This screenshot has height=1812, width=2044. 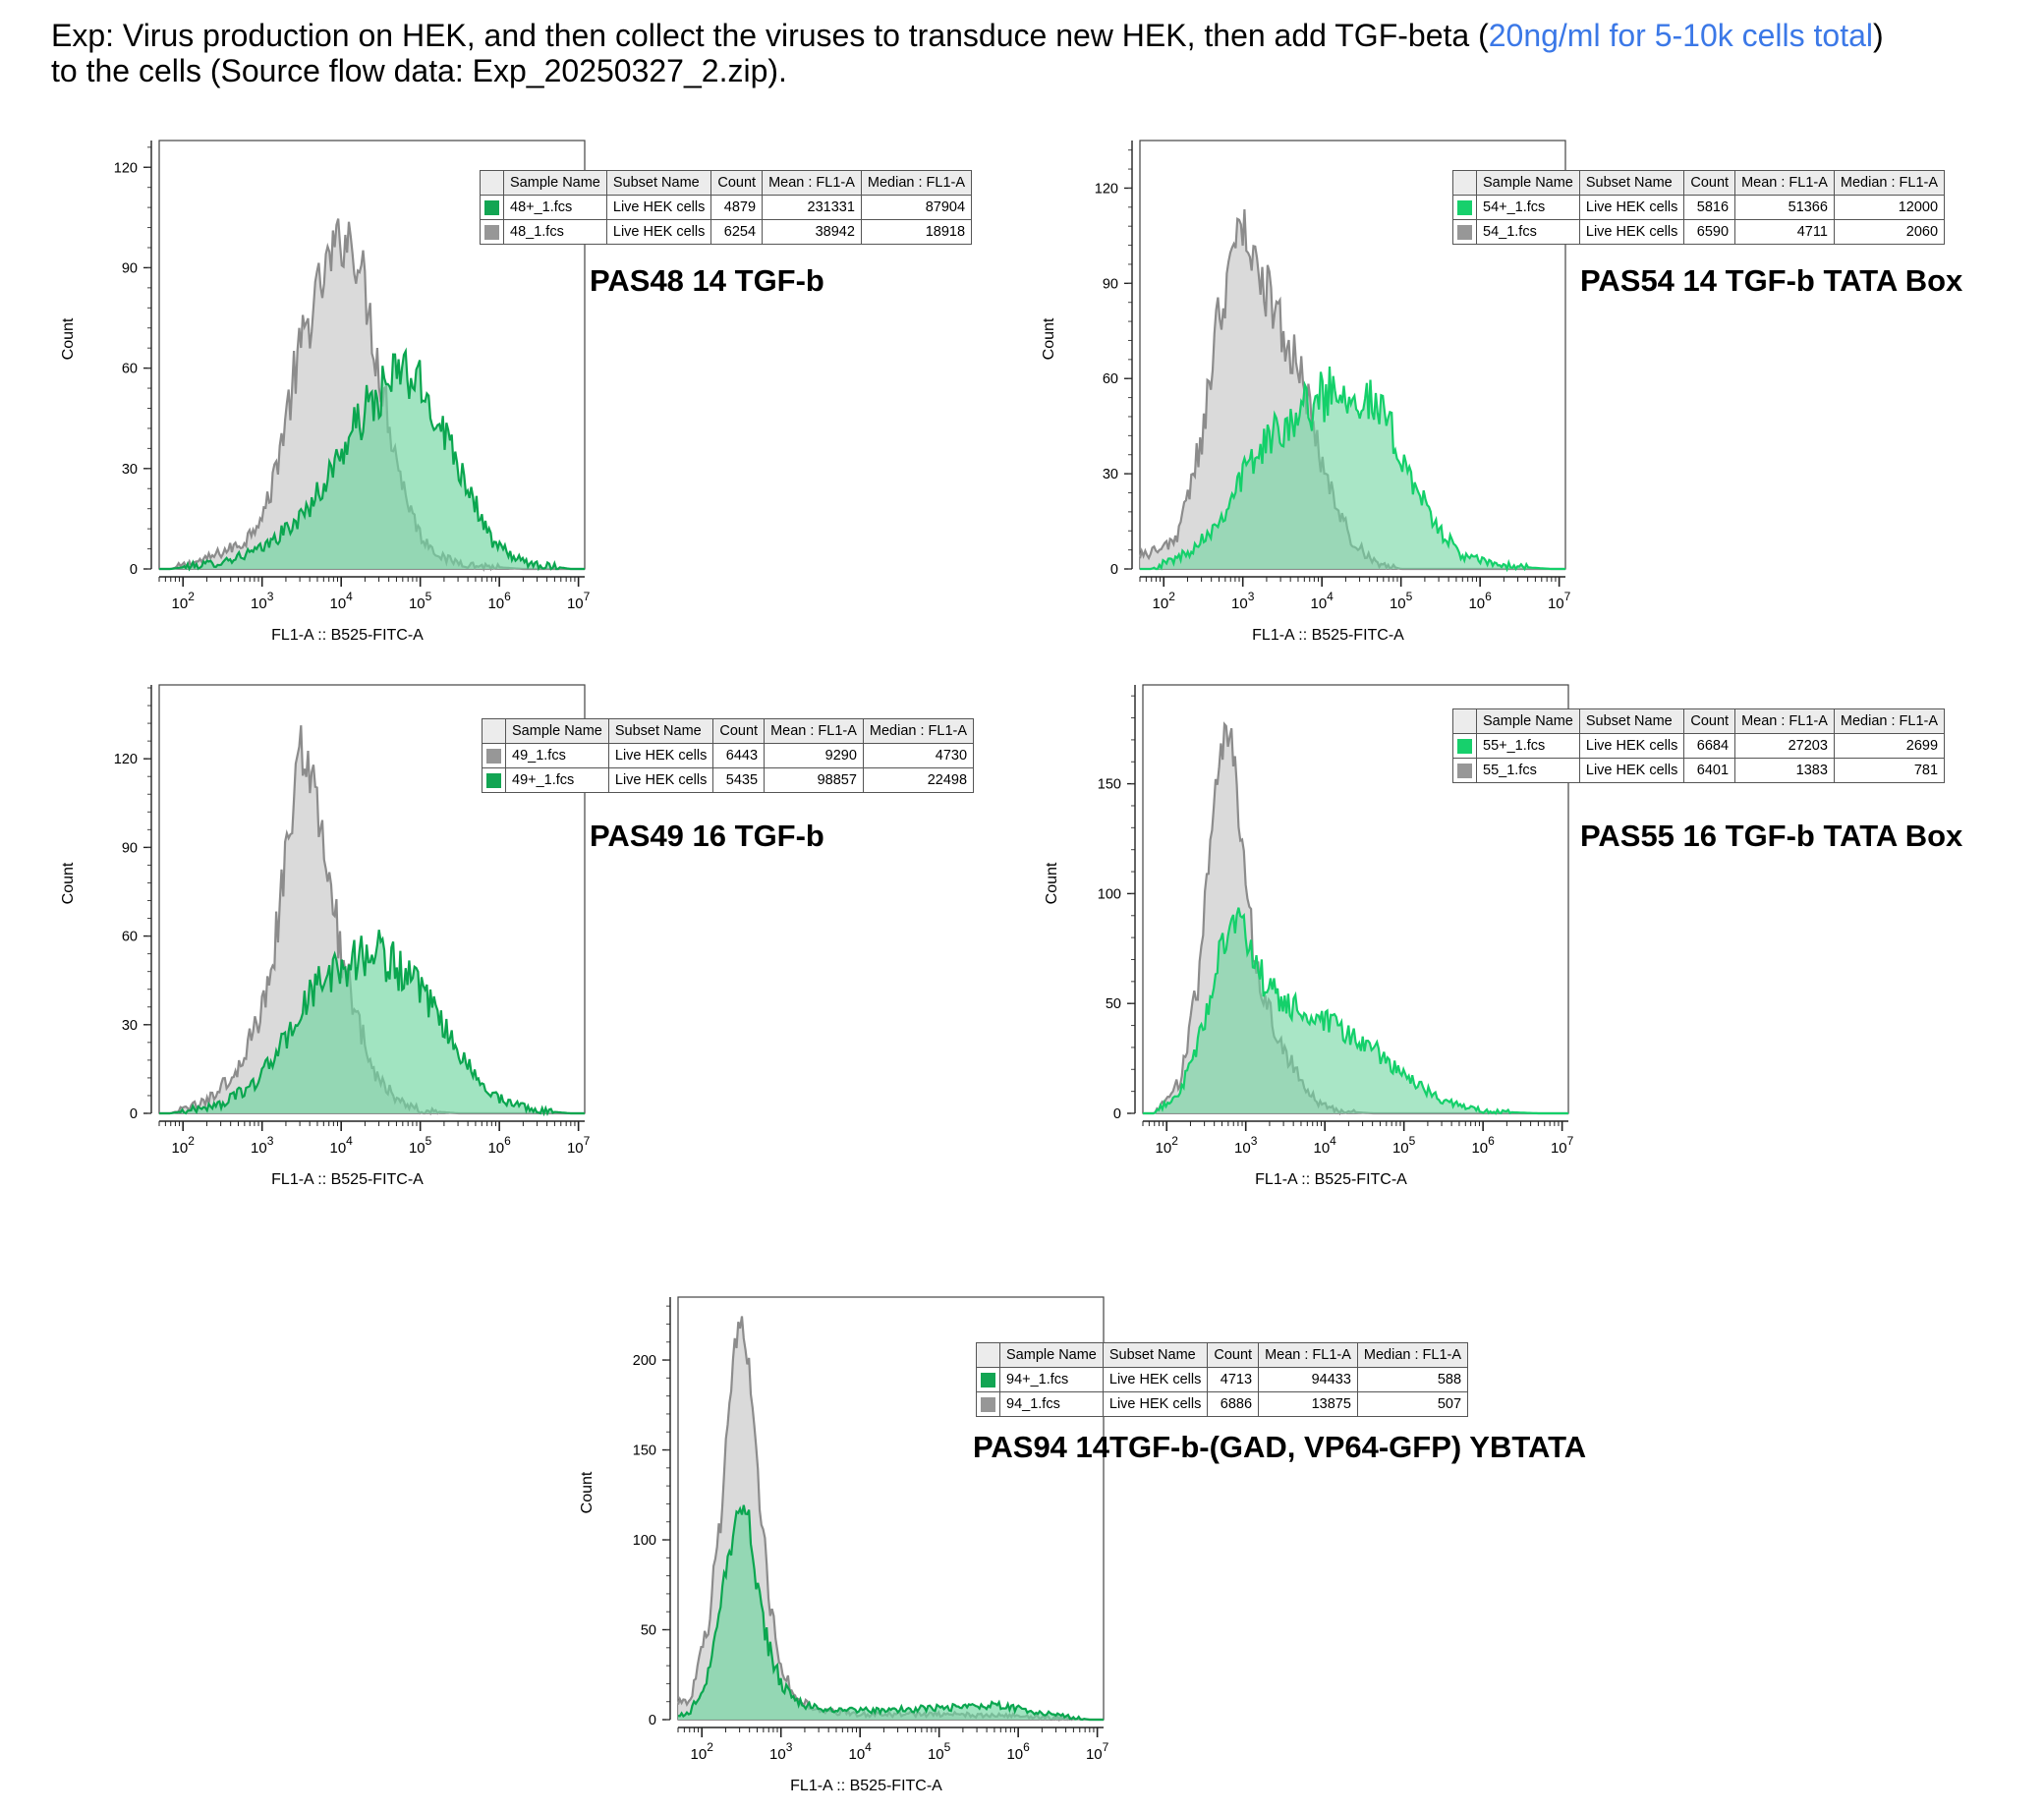 What do you see at coordinates (1709, 208) in the screenshot?
I see `cell-count: 5816` at bounding box center [1709, 208].